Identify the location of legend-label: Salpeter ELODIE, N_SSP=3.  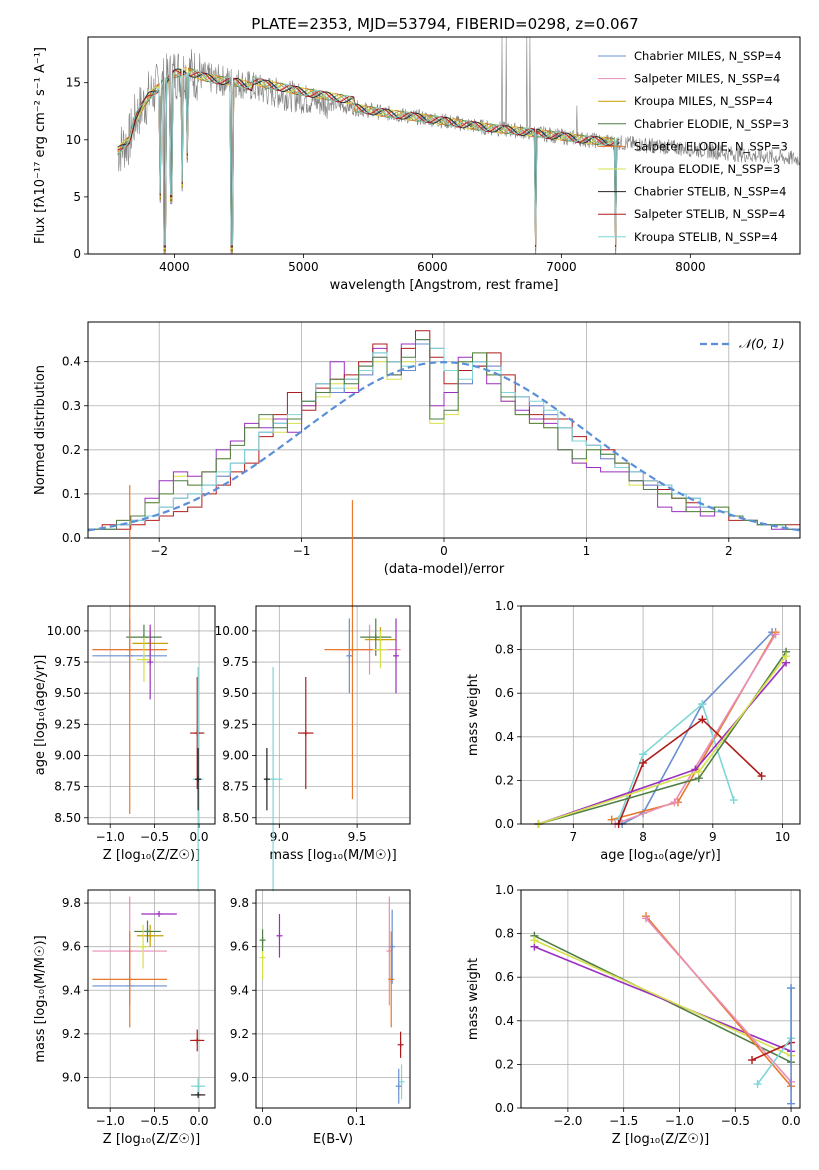
(711, 146).